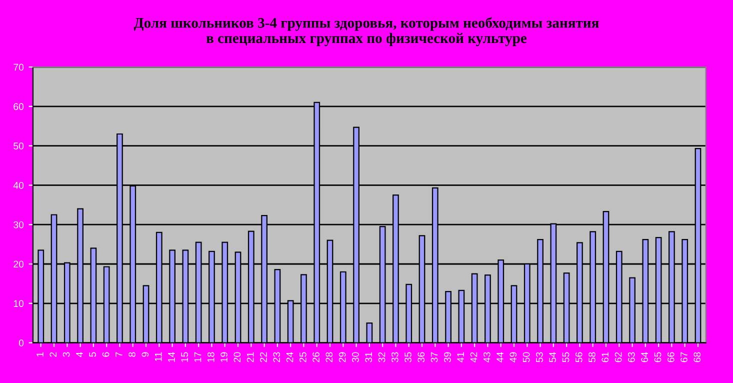 Image resolution: width=733 pixels, height=383 pixels. Describe the element at coordinates (670, 357) in the screenshot. I see `x-tick-label: 66` at that location.